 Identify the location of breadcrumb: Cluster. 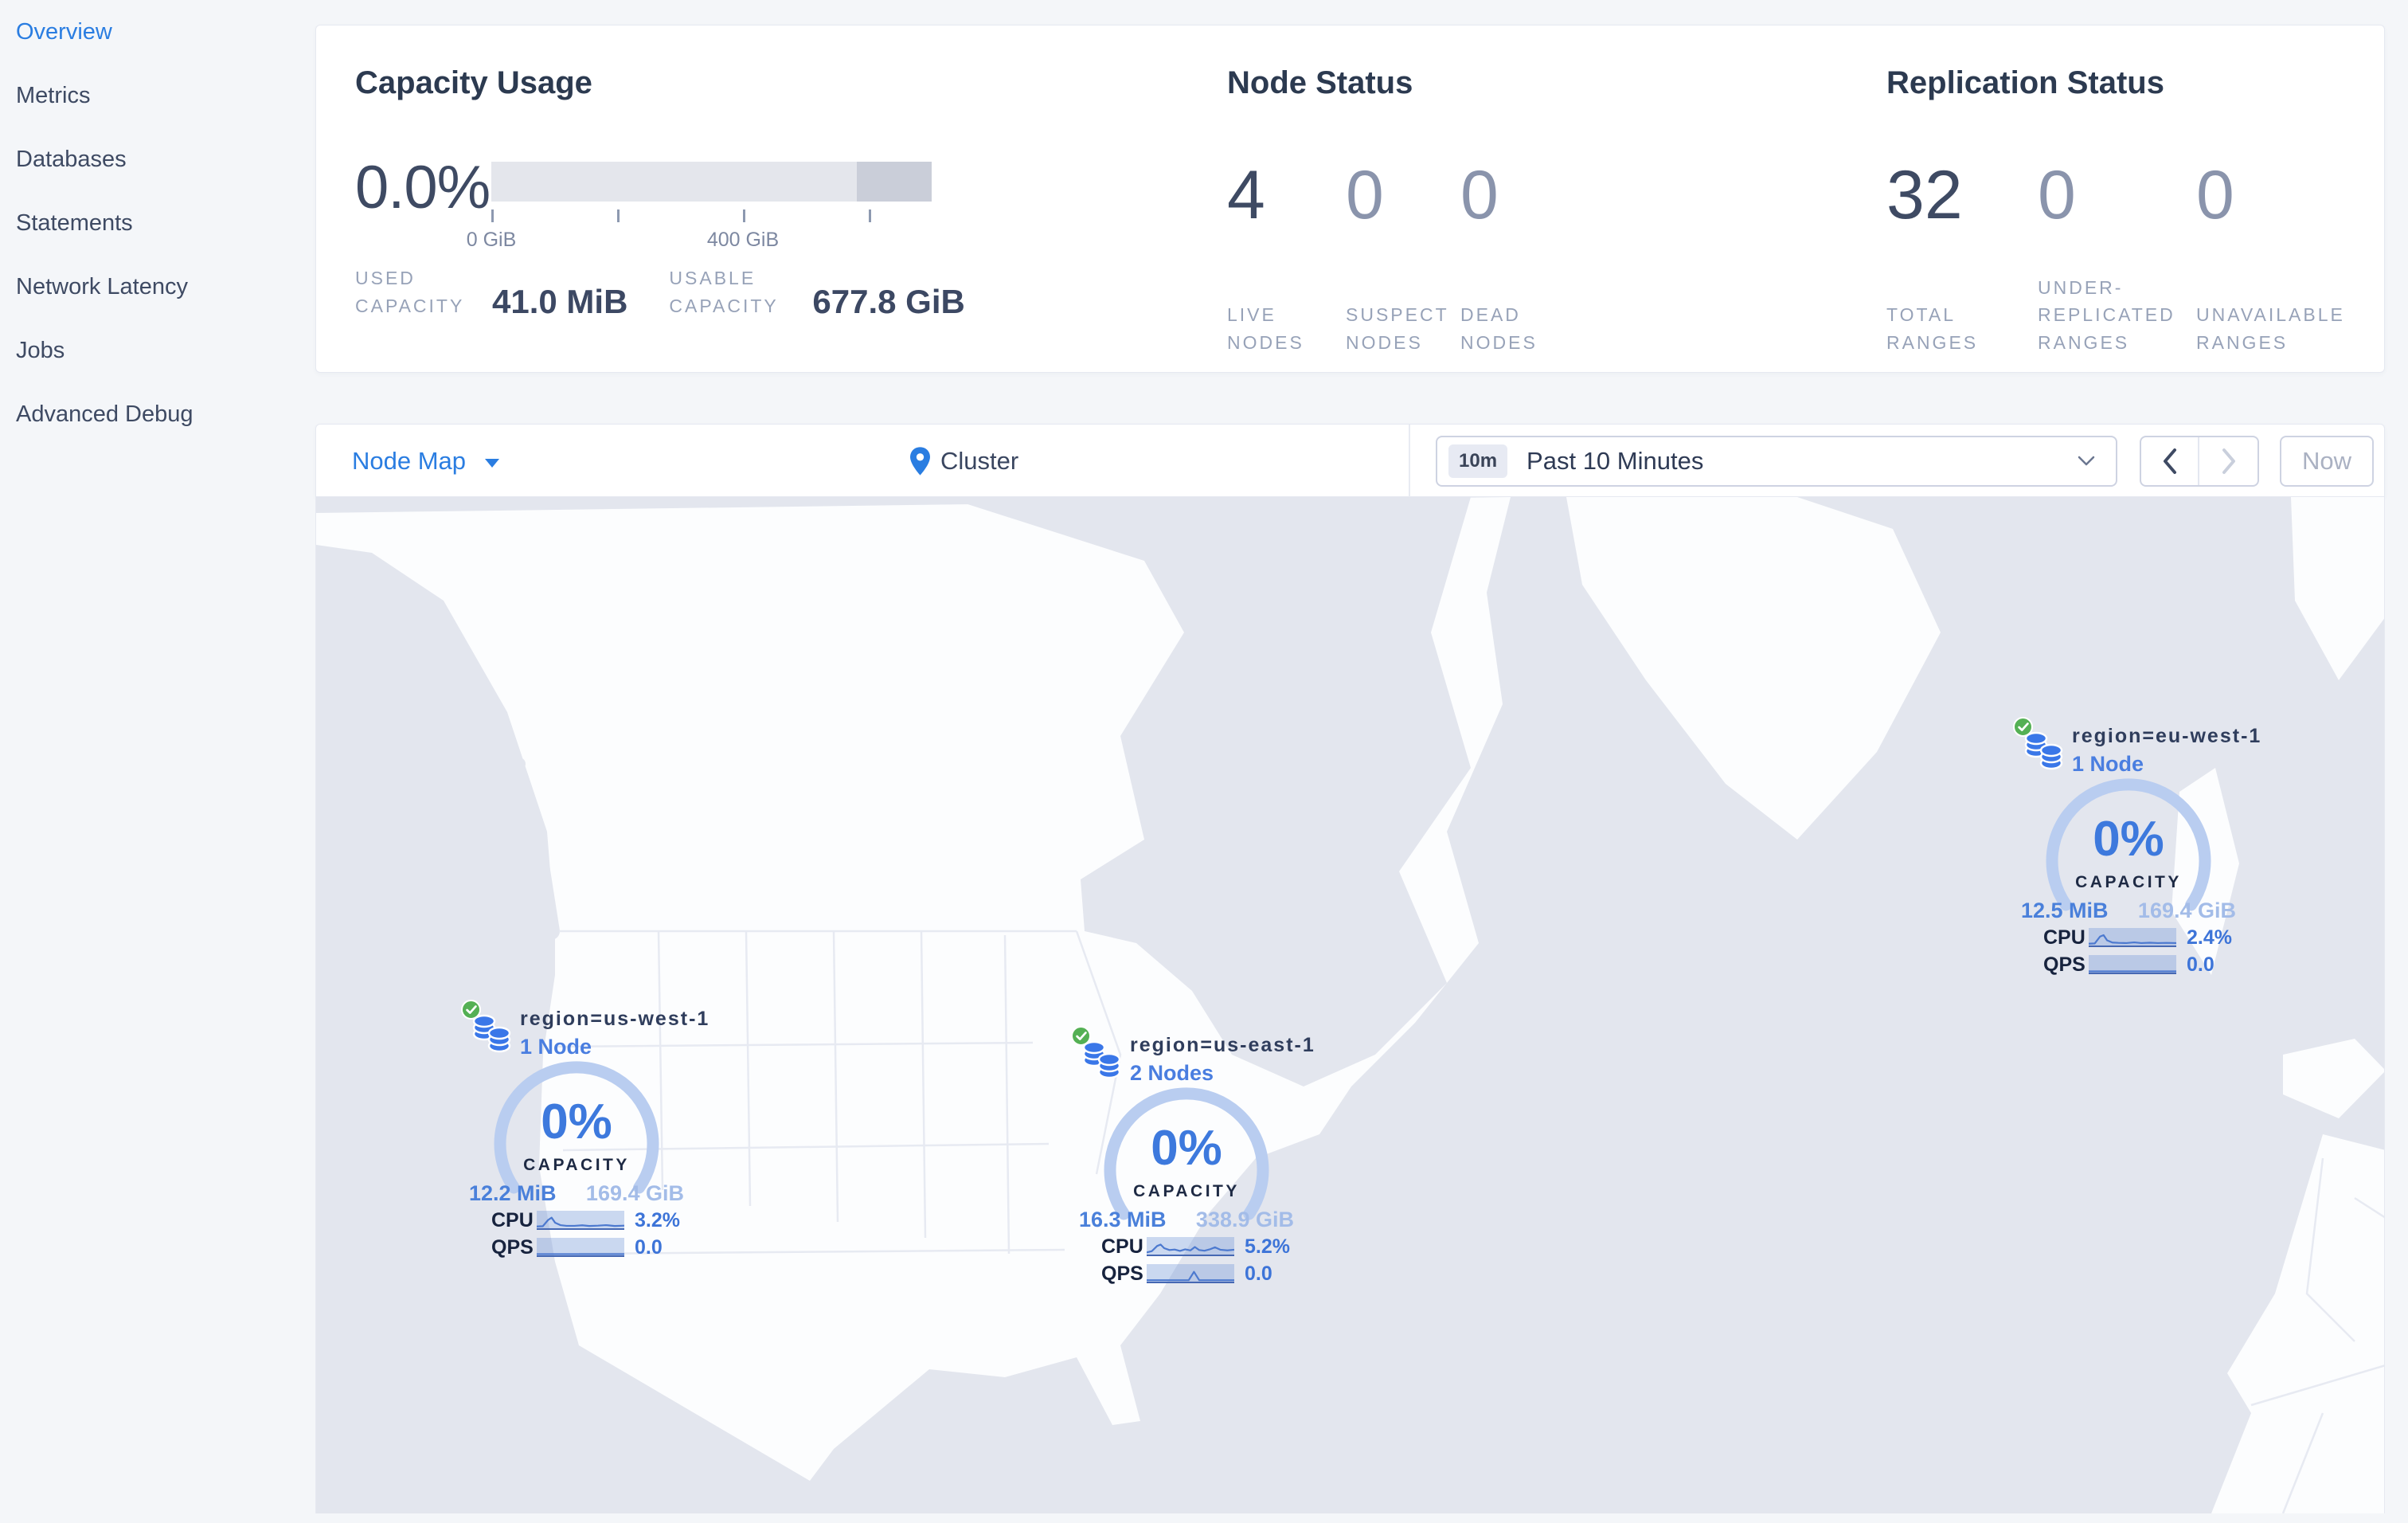
(963, 461).